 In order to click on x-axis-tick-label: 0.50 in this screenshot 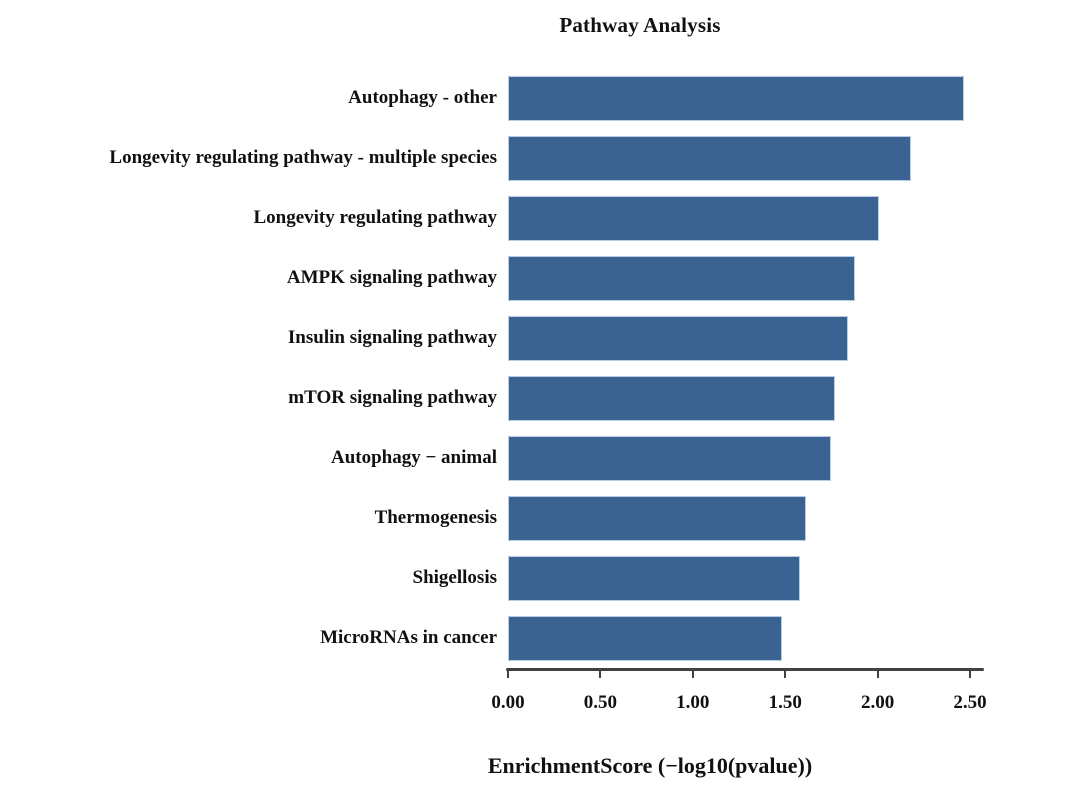, I will do `click(600, 702)`.